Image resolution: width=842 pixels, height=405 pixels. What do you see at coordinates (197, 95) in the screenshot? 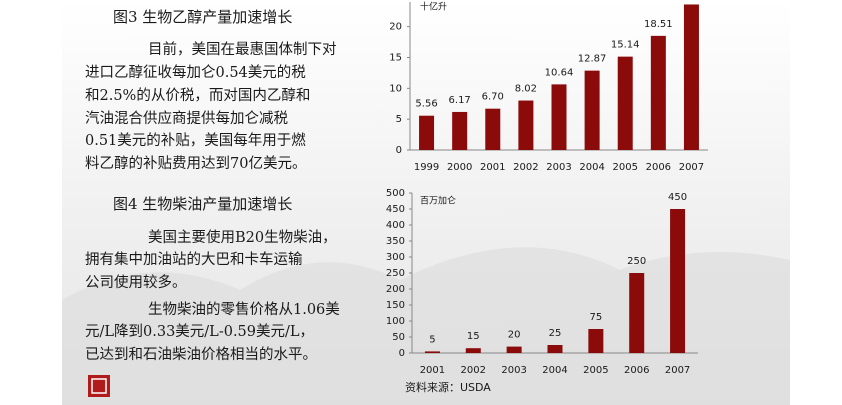
I see `paragraph-line: 和2.5%的从价税，而对国内乙醇和` at bounding box center [197, 95].